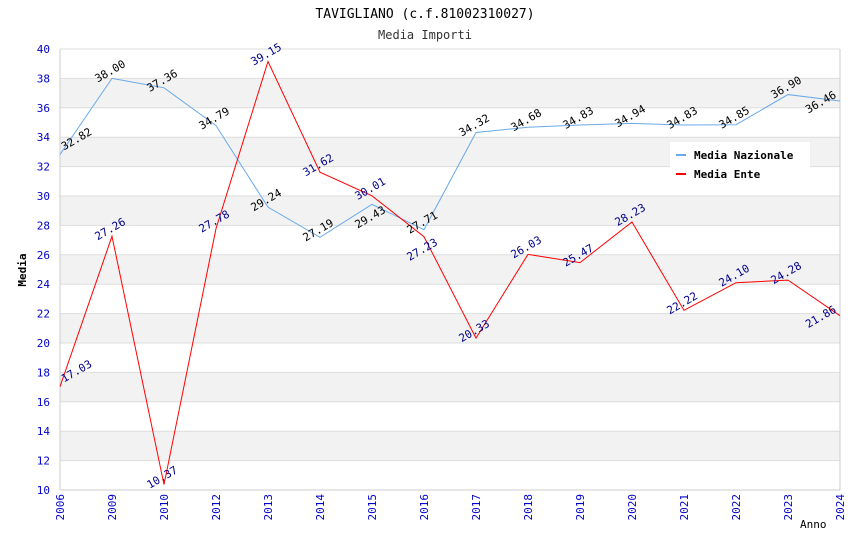 Image resolution: width=850 pixels, height=554 pixels. What do you see at coordinates (44, 137) in the screenshot?
I see `y-tick-label: 34` at bounding box center [44, 137].